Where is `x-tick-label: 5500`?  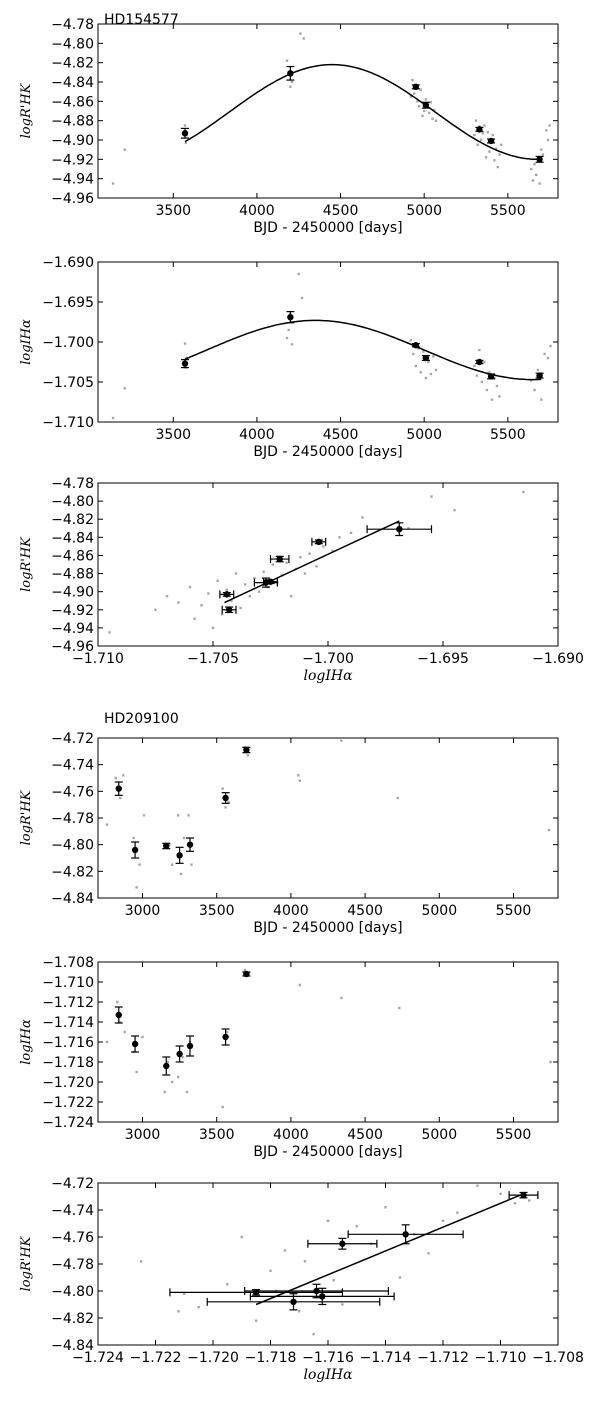
x-tick-label: 5500 is located at coordinates (508, 435).